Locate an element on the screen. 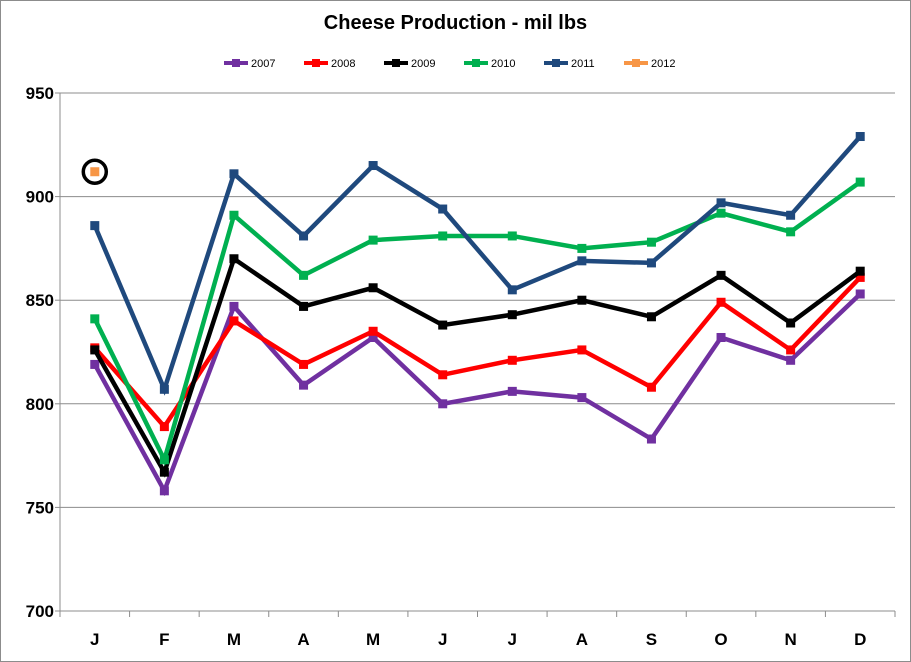 The width and height of the screenshot is (911, 662). x-tick-label: N is located at coordinates (790, 639).